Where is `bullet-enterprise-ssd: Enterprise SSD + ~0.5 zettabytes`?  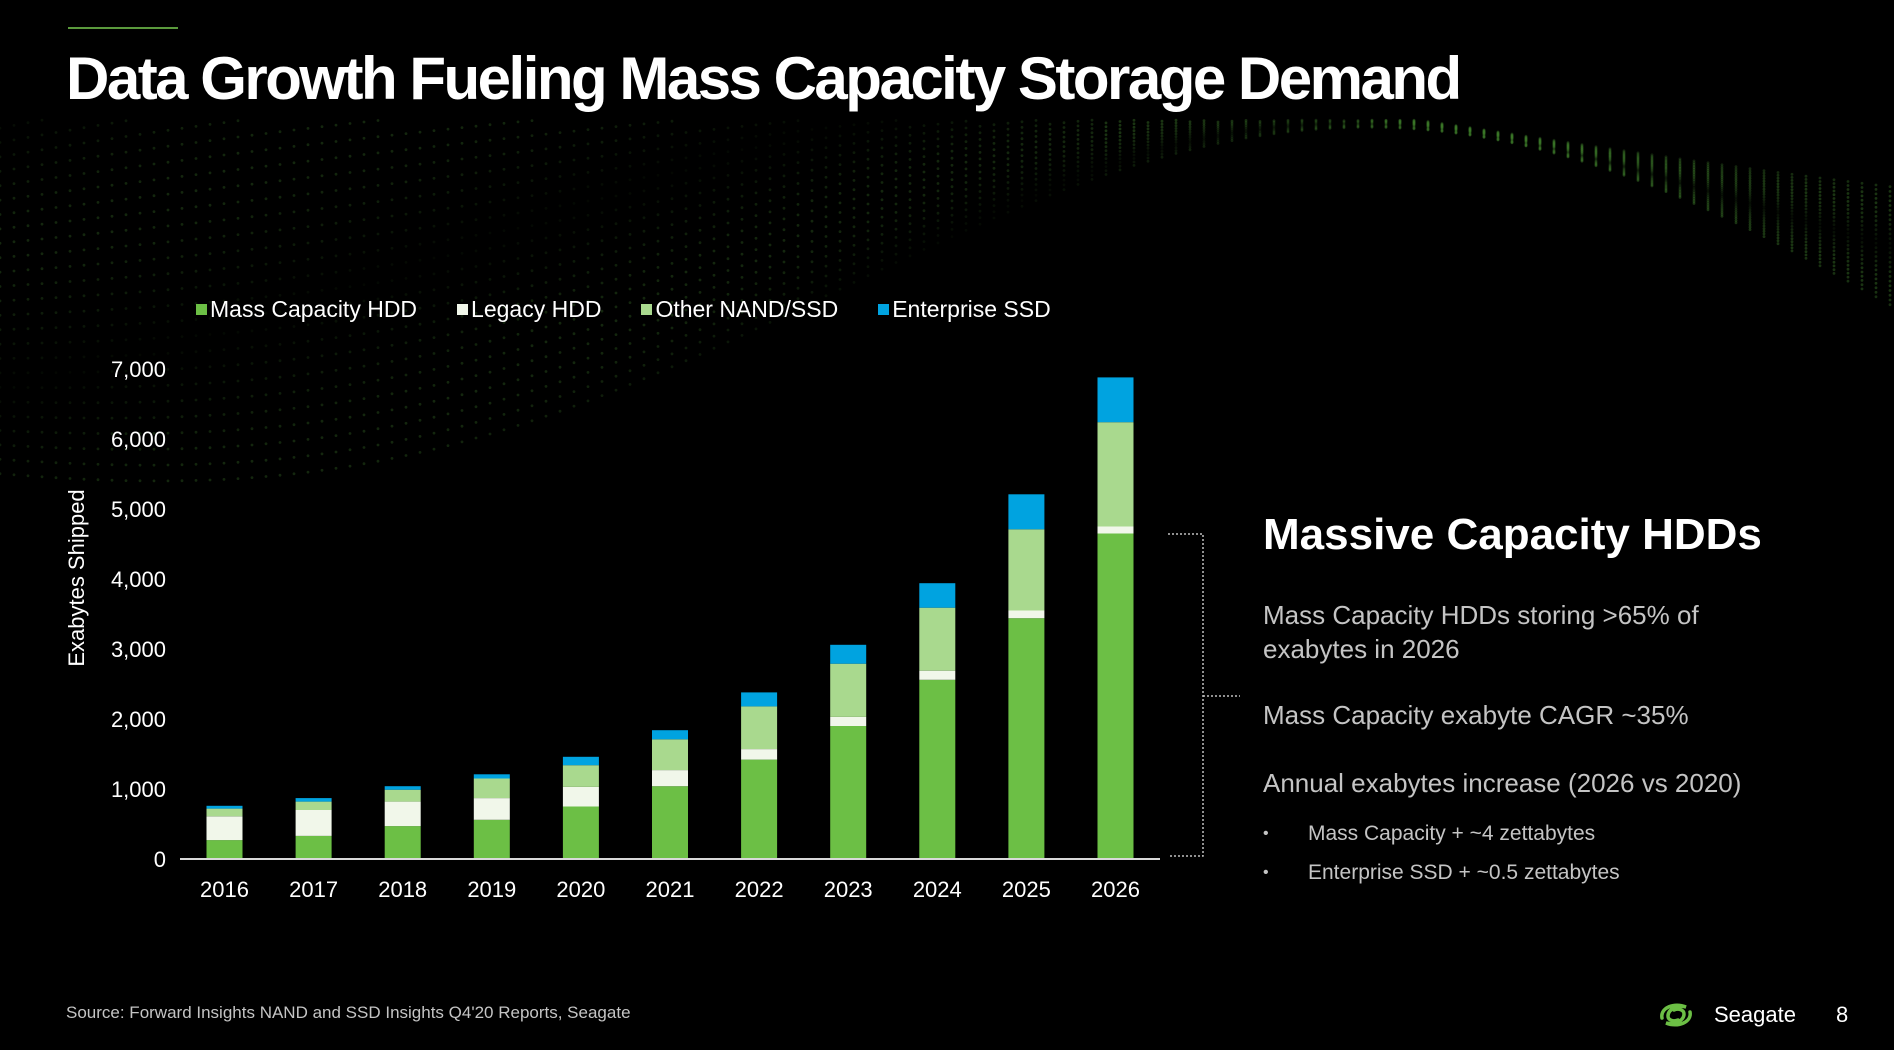
bullet-enterprise-ssd: Enterprise SSD + ~0.5 zettabytes is located at coordinates (1441, 872).